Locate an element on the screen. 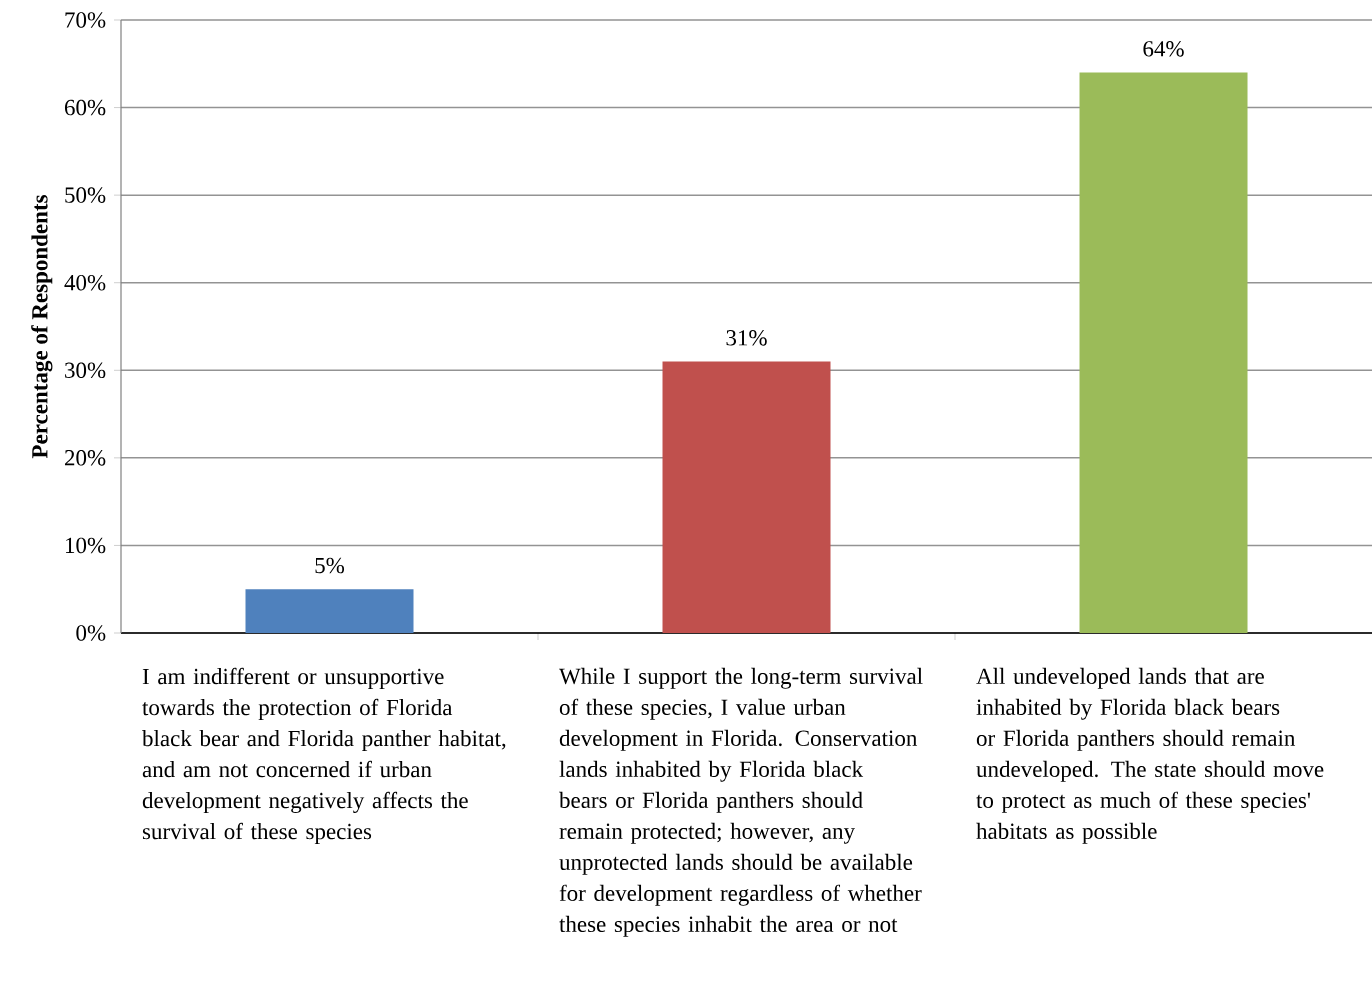 The height and width of the screenshot is (1006, 1372). y-axis-title: Percentage of Respondents is located at coordinates (42, 327).